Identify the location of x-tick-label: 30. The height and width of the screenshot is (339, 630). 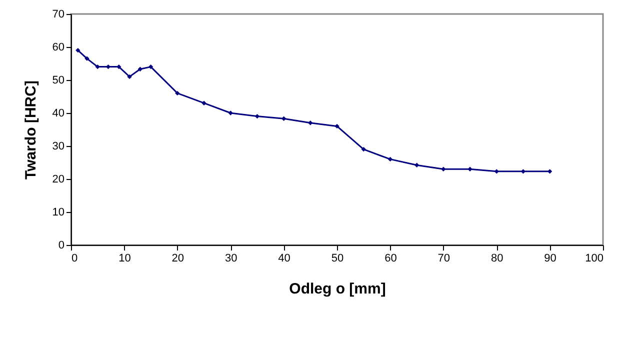
(231, 258).